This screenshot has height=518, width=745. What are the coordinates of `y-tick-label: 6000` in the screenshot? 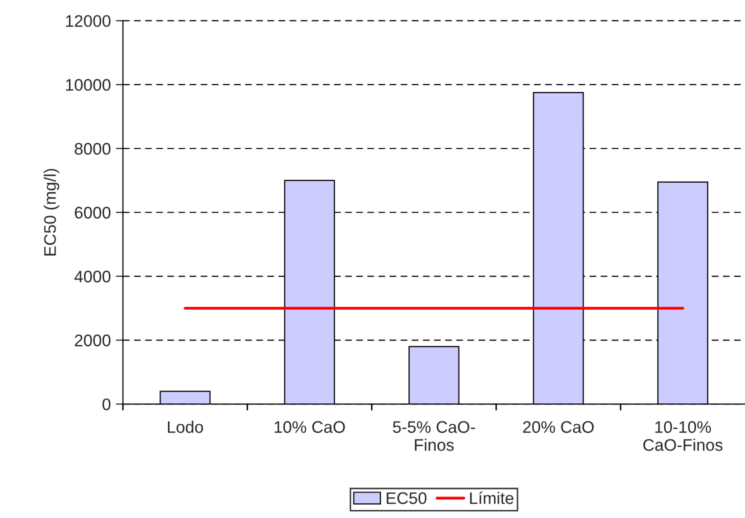 It's located at (92, 212).